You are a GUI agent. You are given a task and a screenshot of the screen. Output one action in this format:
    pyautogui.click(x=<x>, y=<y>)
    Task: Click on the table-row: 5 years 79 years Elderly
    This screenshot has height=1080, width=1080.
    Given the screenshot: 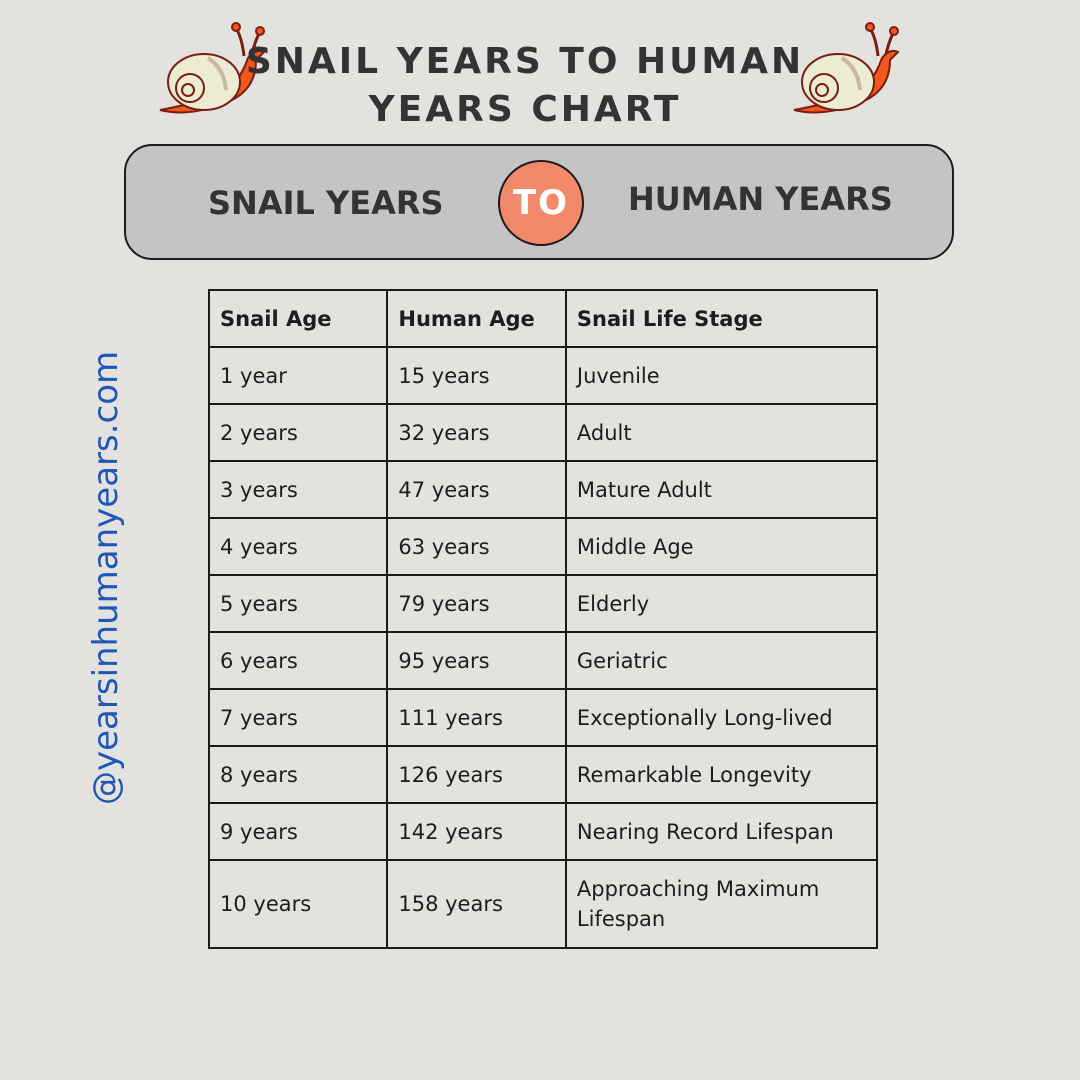 What is the action you would take?
    pyautogui.click(x=543, y=603)
    